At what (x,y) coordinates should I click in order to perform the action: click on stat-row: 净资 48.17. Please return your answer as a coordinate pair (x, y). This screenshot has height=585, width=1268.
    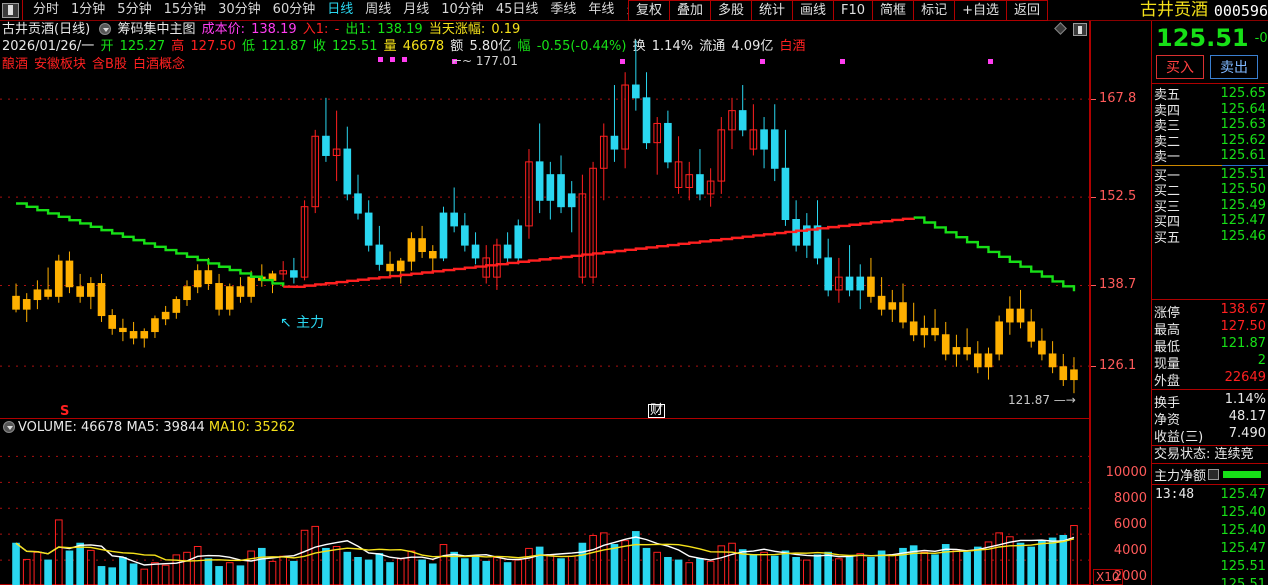
    Looking at the image, I should click on (1210, 418).